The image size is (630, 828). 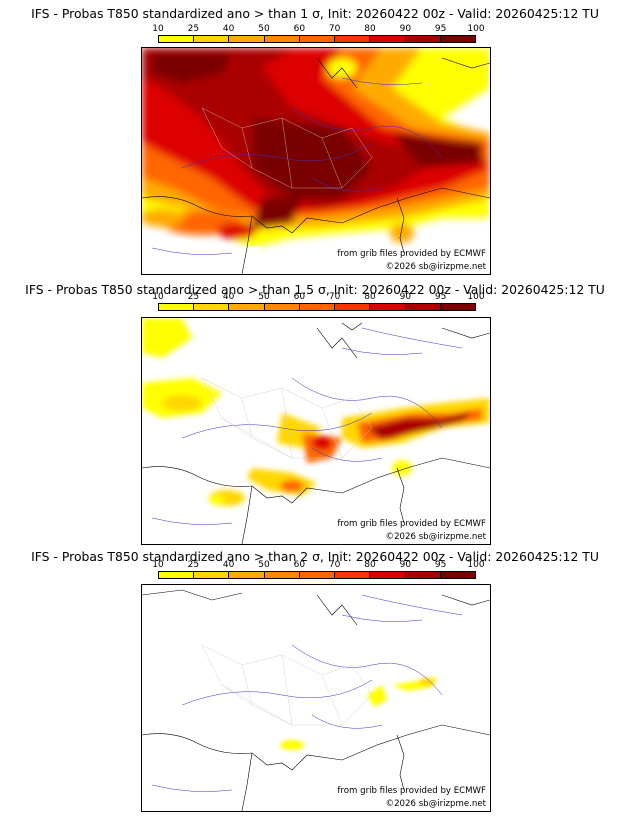 I want to click on map-canvas, so click(x=316, y=700).